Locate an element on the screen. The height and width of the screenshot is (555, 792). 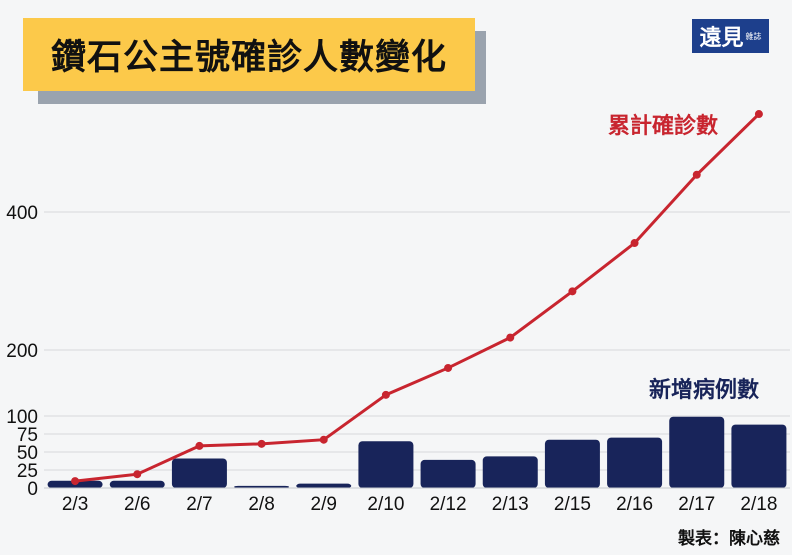
y-tick-label: 25 is located at coordinates (27, 471).